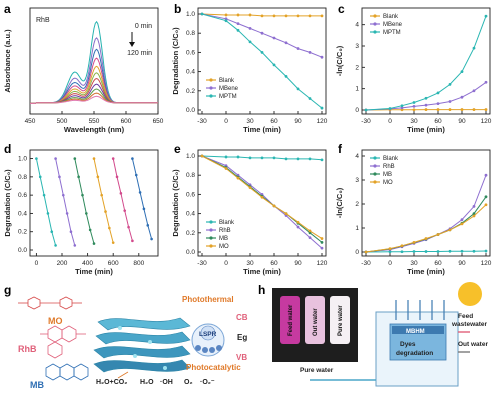 The image size is (500, 404). What do you see at coordinates (211, 80) in the screenshot?
I see `legend-marker-blank` at bounding box center [211, 80].